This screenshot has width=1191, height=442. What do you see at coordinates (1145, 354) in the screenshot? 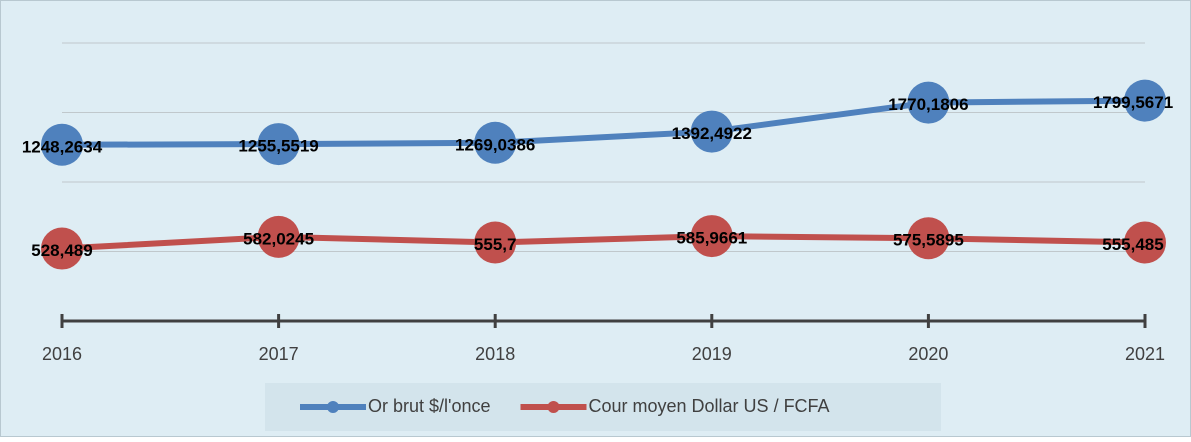
I see `x-tick-label: 2021` at bounding box center [1145, 354].